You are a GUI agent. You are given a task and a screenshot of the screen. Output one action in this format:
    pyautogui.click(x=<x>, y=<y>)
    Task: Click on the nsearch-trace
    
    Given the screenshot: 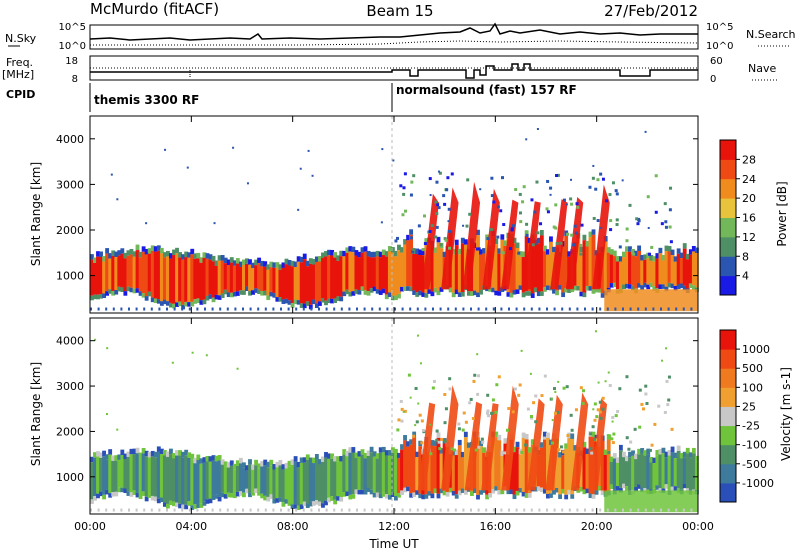 What is the action you would take?
    pyautogui.click(x=394, y=43)
    